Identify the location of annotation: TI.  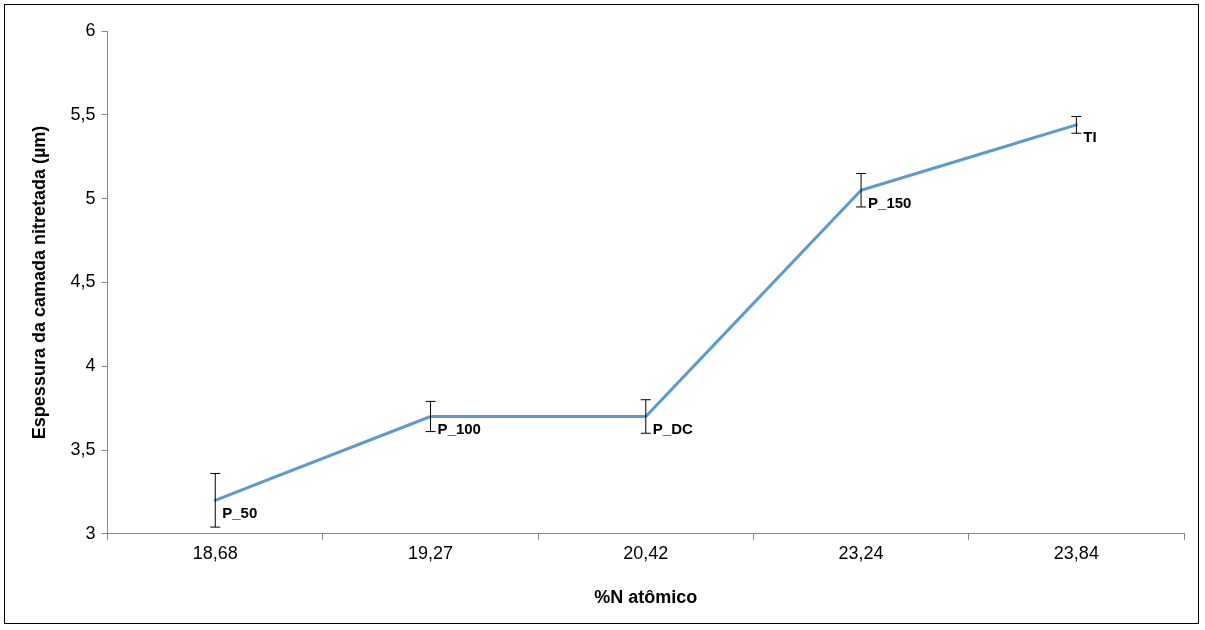
(1090, 137).